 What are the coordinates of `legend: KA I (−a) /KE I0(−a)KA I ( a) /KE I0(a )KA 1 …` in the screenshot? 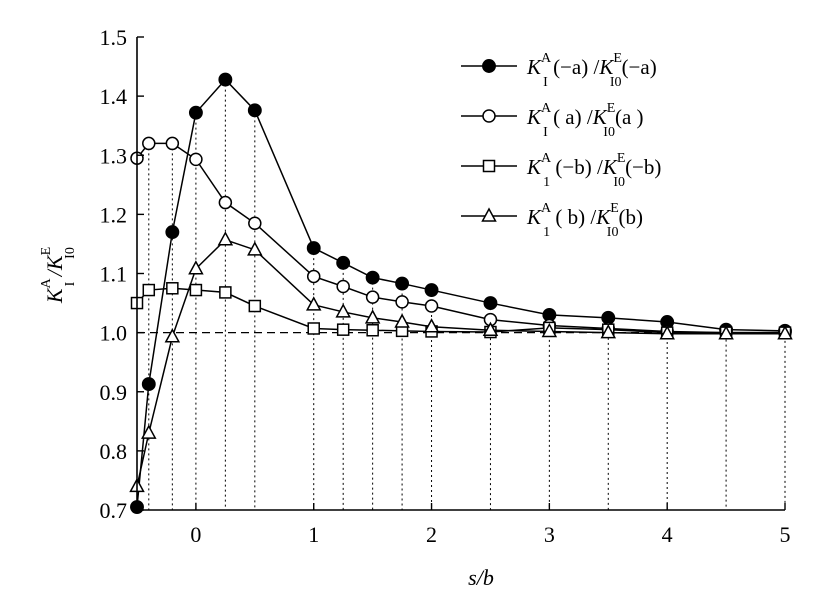 It's located at (561, 145).